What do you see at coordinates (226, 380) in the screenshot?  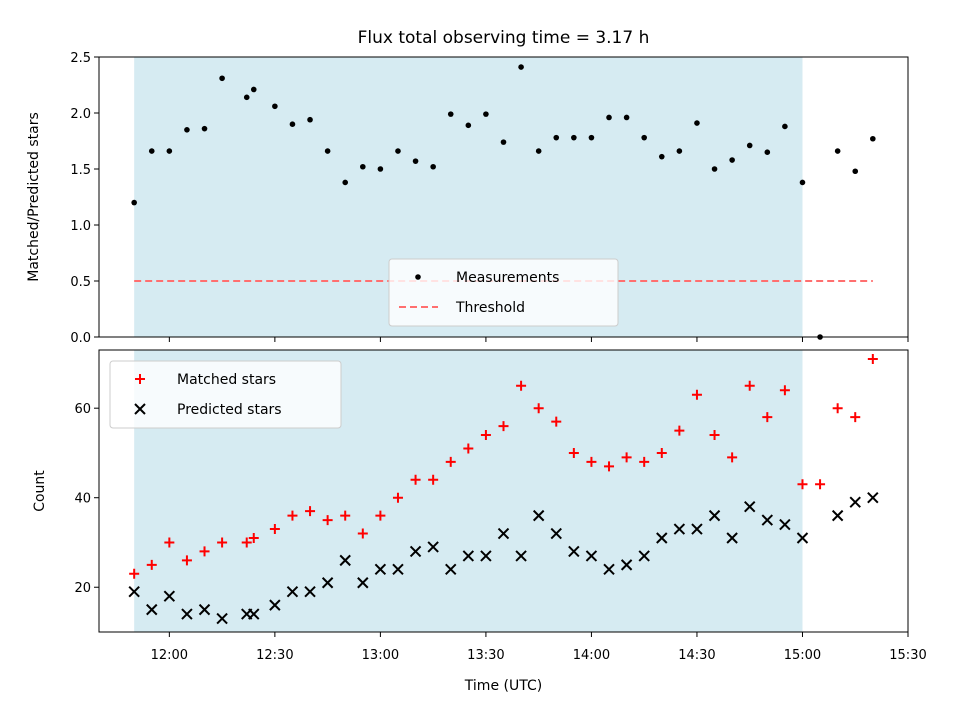 I see `legend-label-matched: Matched stars` at bounding box center [226, 380].